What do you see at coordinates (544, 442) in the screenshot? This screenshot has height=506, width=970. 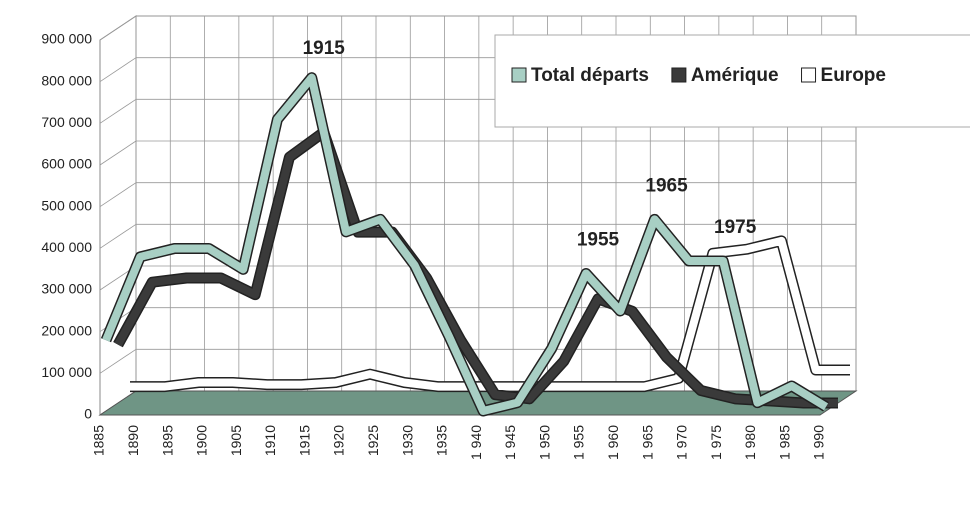 I see `x-tick-label: 1 950` at bounding box center [544, 442].